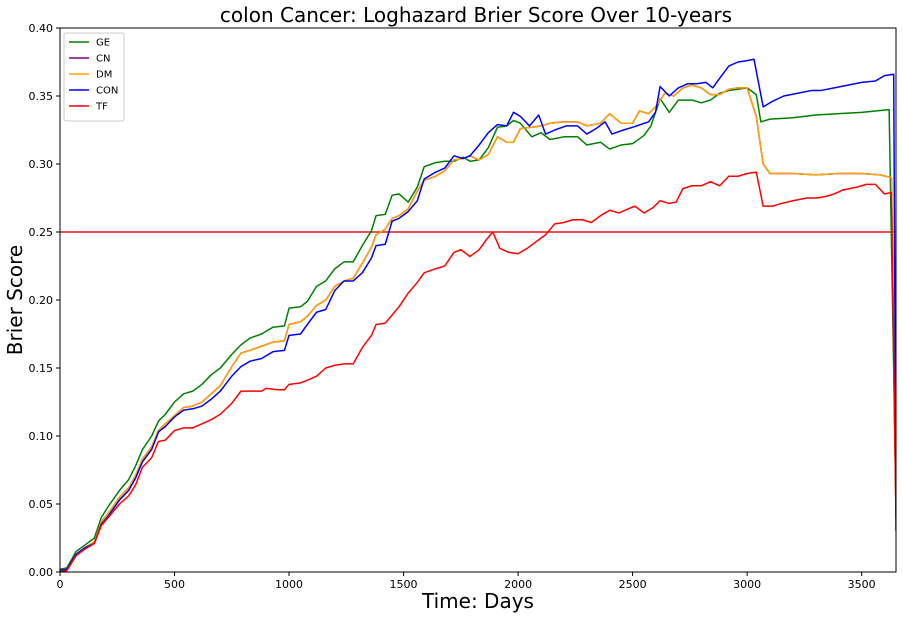  Describe the element at coordinates (466, 581) in the screenshot. I see `x-axis-ticks: 0 500 1000 1500 2000 2500 3000 3500` at that location.